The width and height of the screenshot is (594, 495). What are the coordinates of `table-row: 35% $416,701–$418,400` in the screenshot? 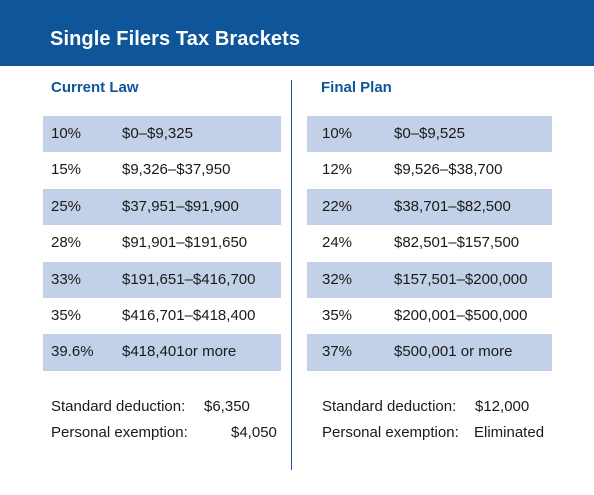 It's located at (162, 316).